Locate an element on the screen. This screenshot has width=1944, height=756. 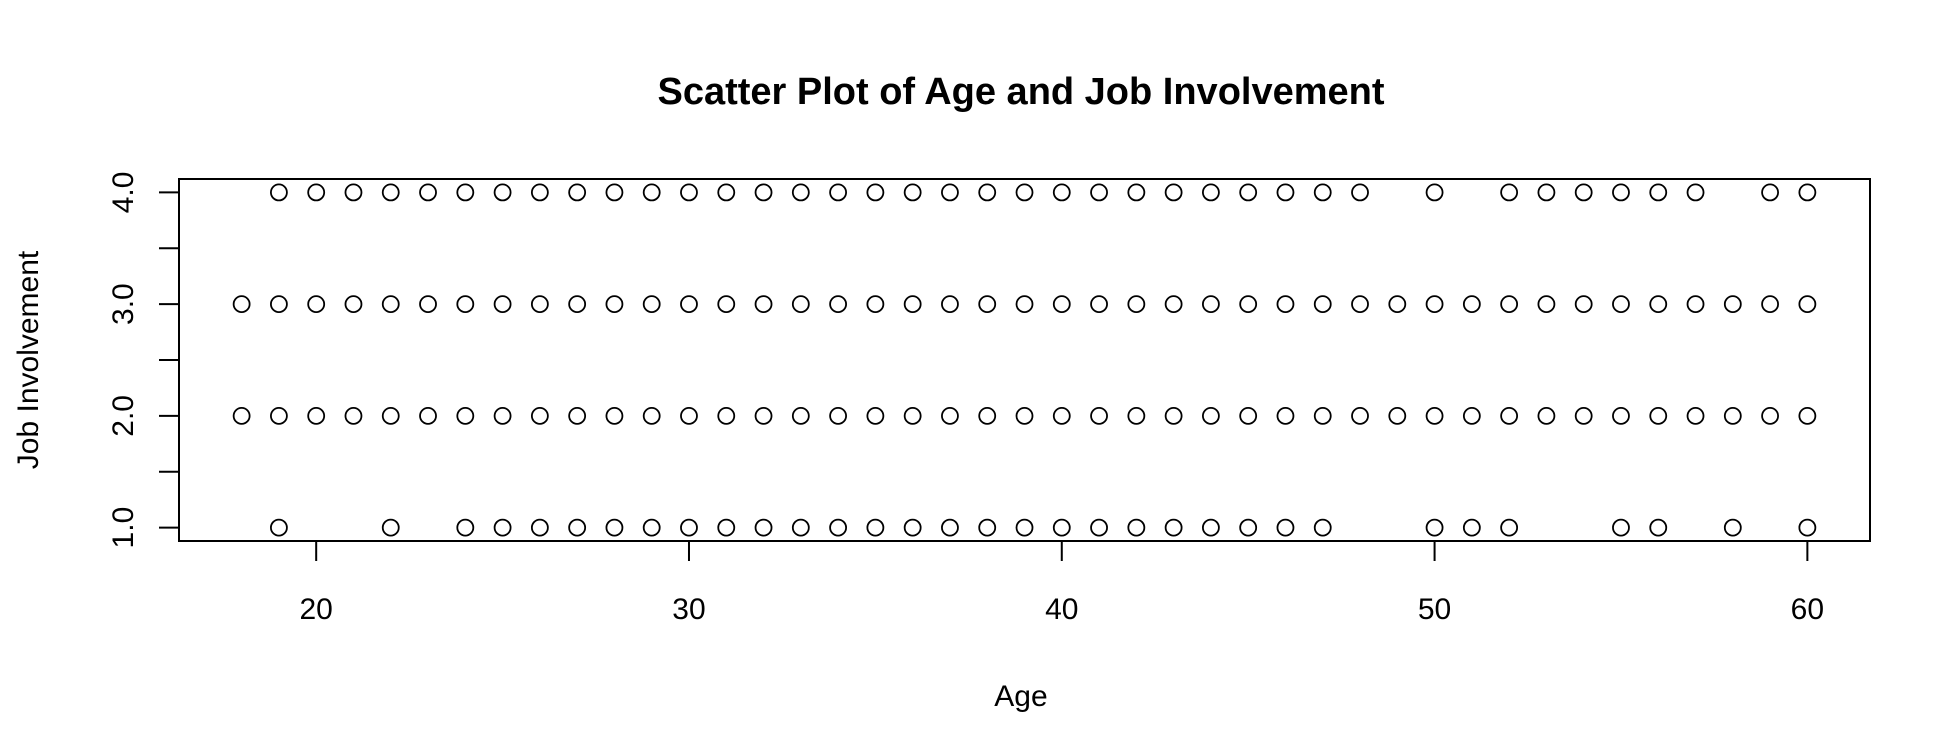
x-tick-label: 40 is located at coordinates (1061, 609).